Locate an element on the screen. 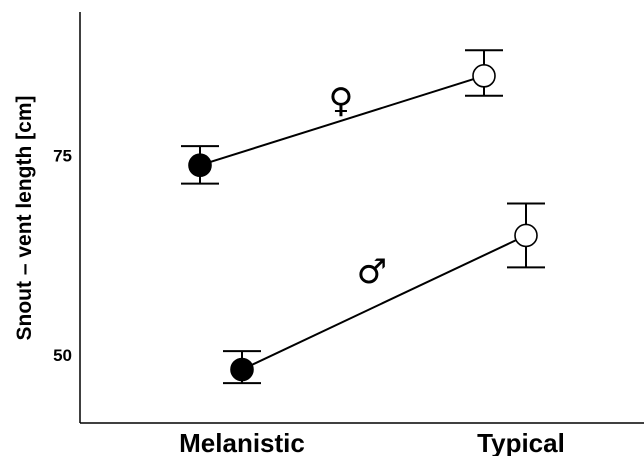 The height and width of the screenshot is (456, 644). y-tick-label: 50 is located at coordinates (62, 355).